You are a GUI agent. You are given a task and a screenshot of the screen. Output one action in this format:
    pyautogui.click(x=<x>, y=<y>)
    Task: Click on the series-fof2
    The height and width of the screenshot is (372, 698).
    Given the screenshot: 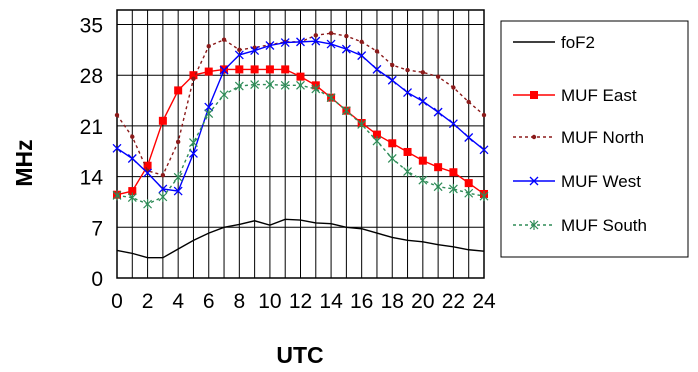 What is the action you would take?
    pyautogui.click(x=300, y=238)
    